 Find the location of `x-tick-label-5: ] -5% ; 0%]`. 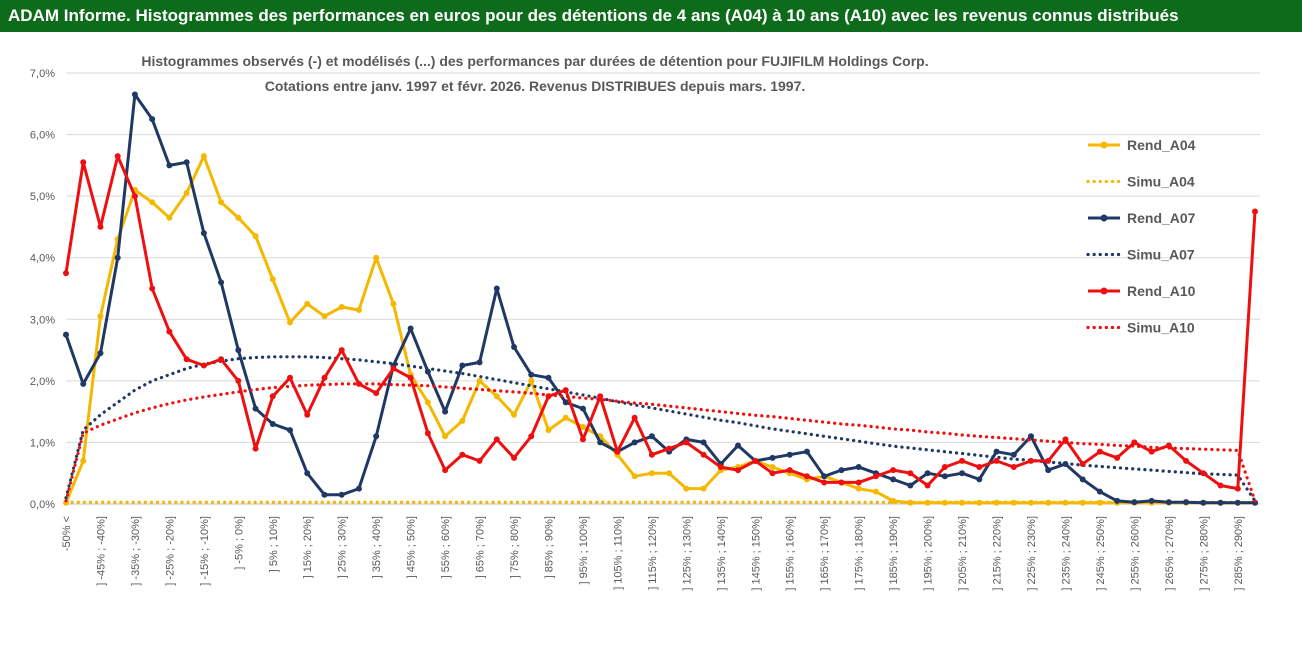

x-tick-label-5: ] -5% ; 0%] is located at coordinates (239, 543).